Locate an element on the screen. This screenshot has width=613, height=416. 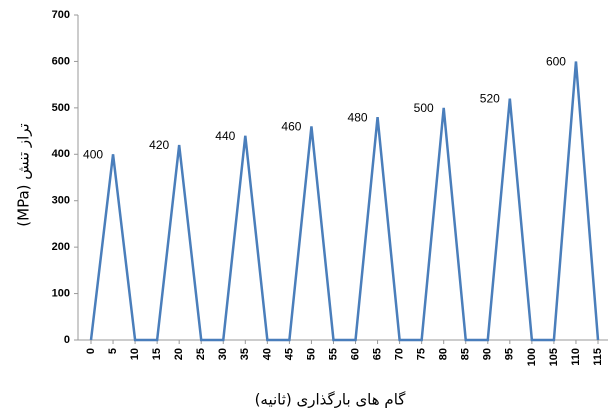
y-tick-label: 400 is located at coordinates (61, 154).